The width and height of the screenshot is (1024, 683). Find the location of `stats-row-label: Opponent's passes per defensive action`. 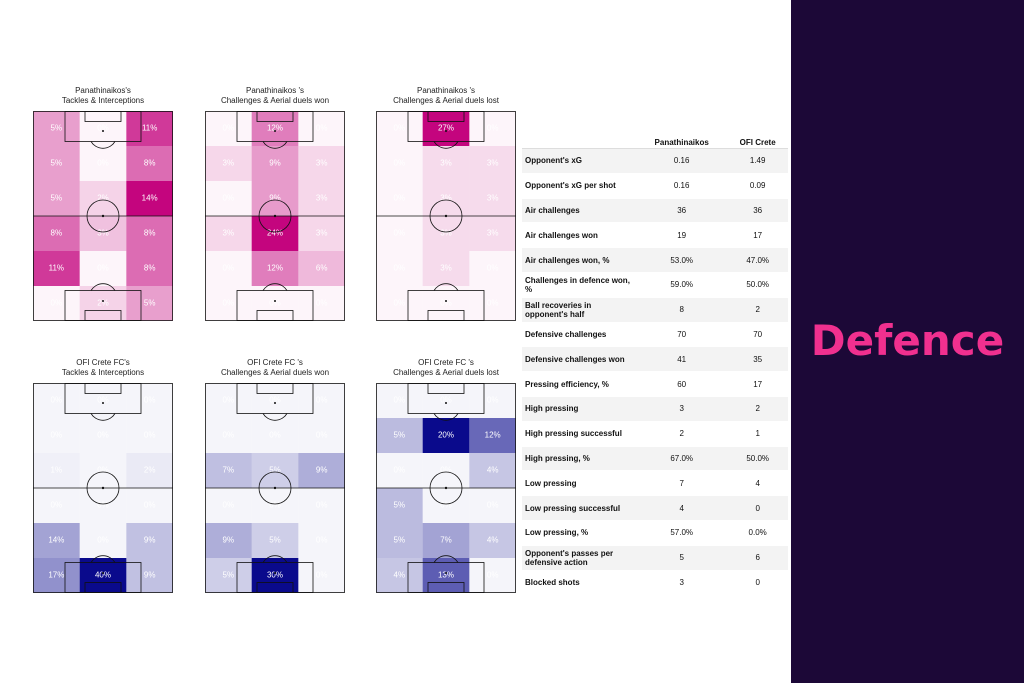

stats-row-label: Opponent's passes per defensive action is located at coordinates (579, 558).